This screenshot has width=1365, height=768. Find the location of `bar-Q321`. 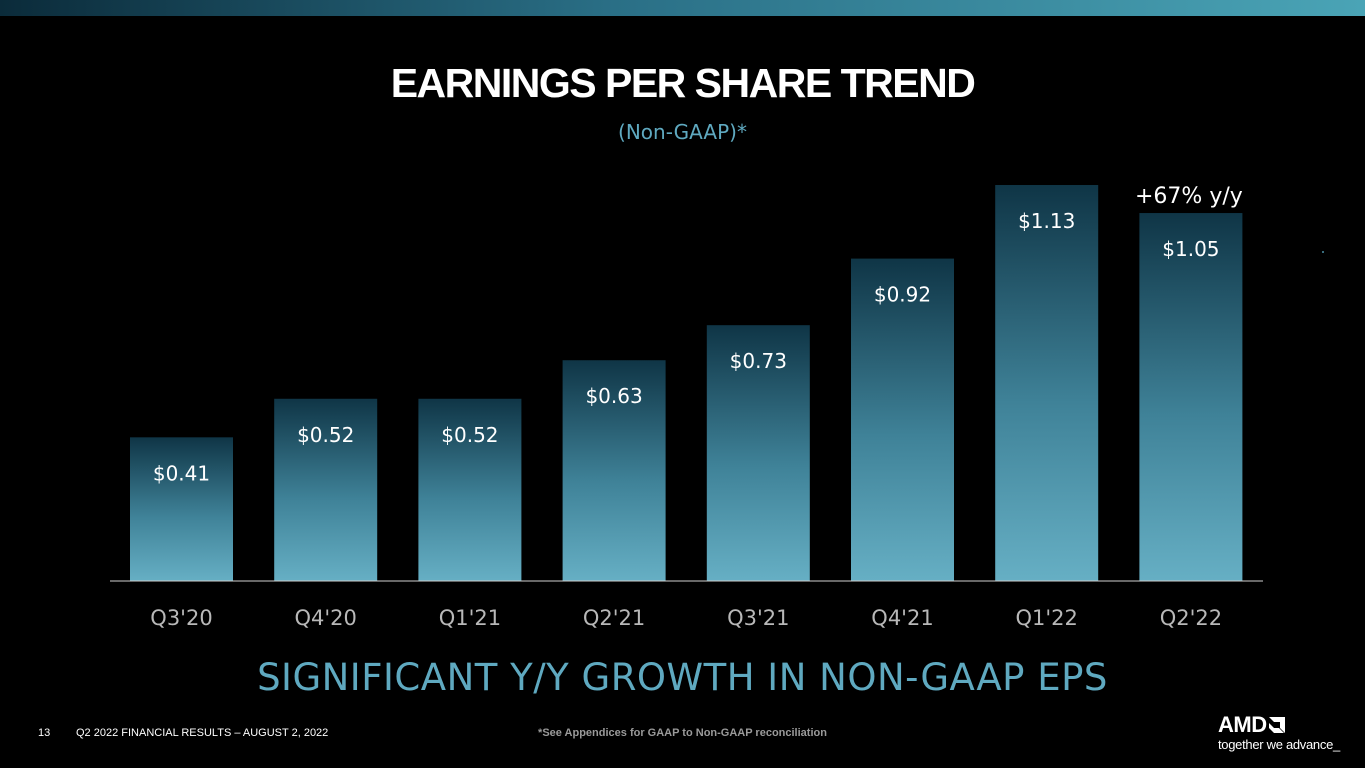

bar-Q321 is located at coordinates (758, 453).